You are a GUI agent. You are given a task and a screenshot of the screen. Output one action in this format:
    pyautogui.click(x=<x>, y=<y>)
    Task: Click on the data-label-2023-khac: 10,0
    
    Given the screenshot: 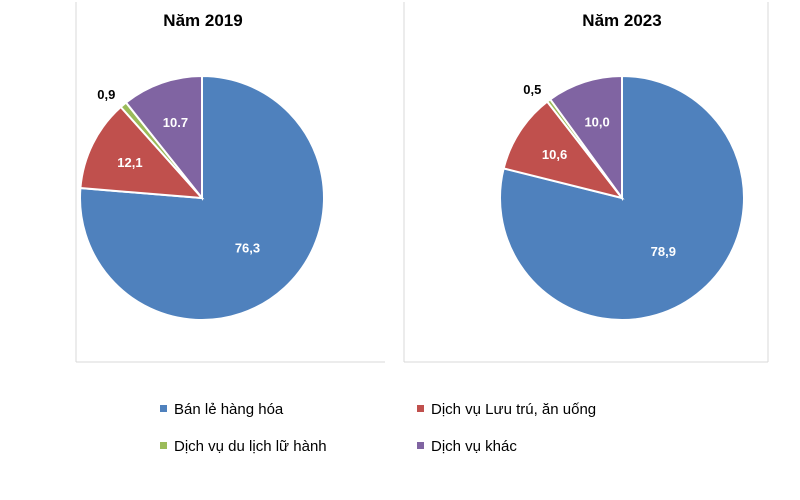 What is the action you would take?
    pyautogui.click(x=596, y=121)
    